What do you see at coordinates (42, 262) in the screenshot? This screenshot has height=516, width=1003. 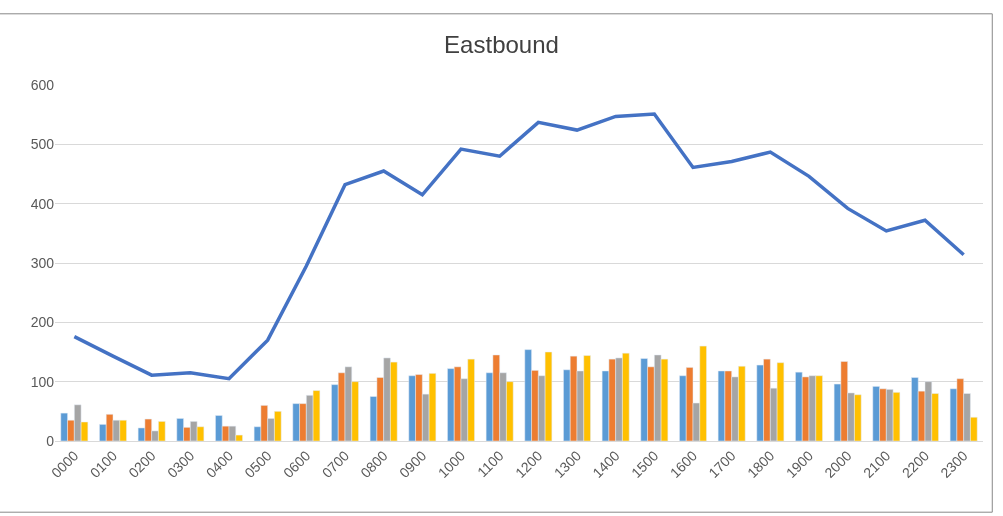 I see `y-tick-label: 300` at bounding box center [42, 262].